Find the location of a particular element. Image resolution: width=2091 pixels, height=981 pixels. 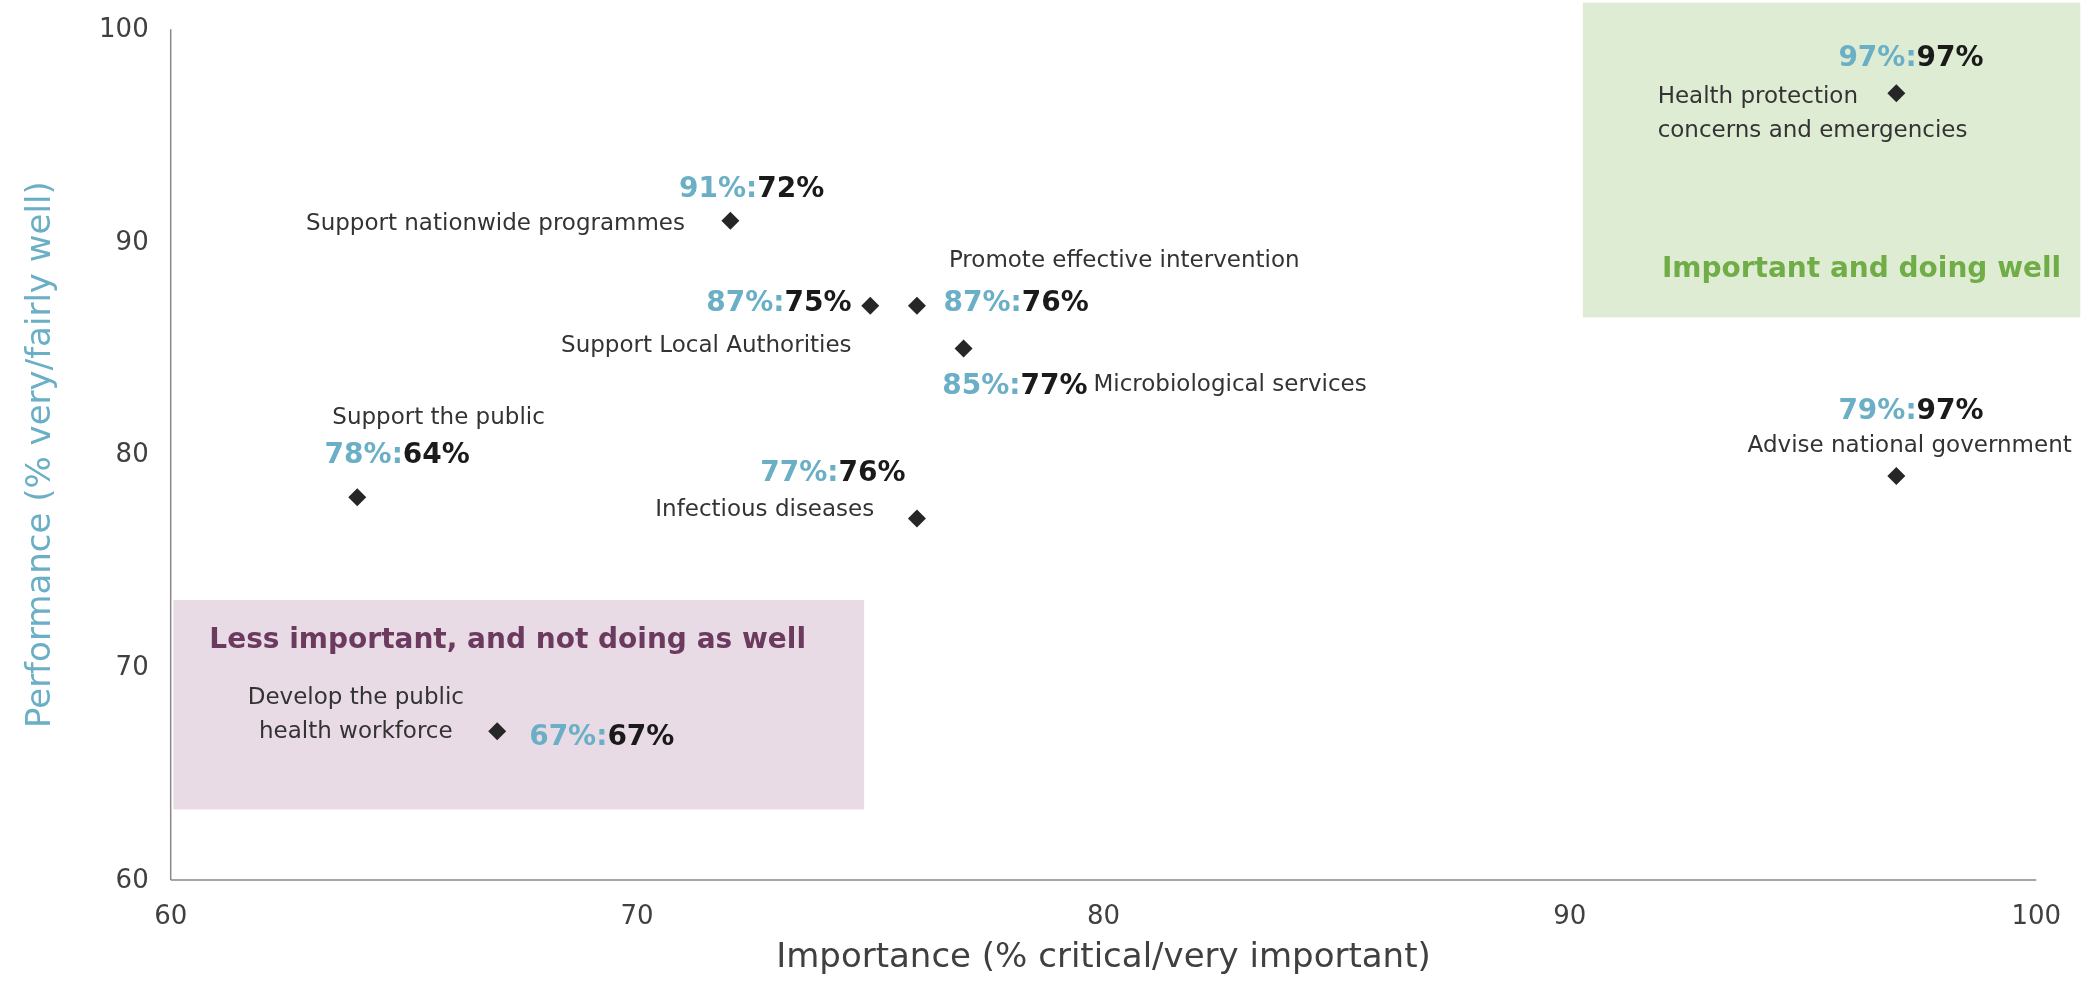

data-label: 87%:76% is located at coordinates (1016, 302).